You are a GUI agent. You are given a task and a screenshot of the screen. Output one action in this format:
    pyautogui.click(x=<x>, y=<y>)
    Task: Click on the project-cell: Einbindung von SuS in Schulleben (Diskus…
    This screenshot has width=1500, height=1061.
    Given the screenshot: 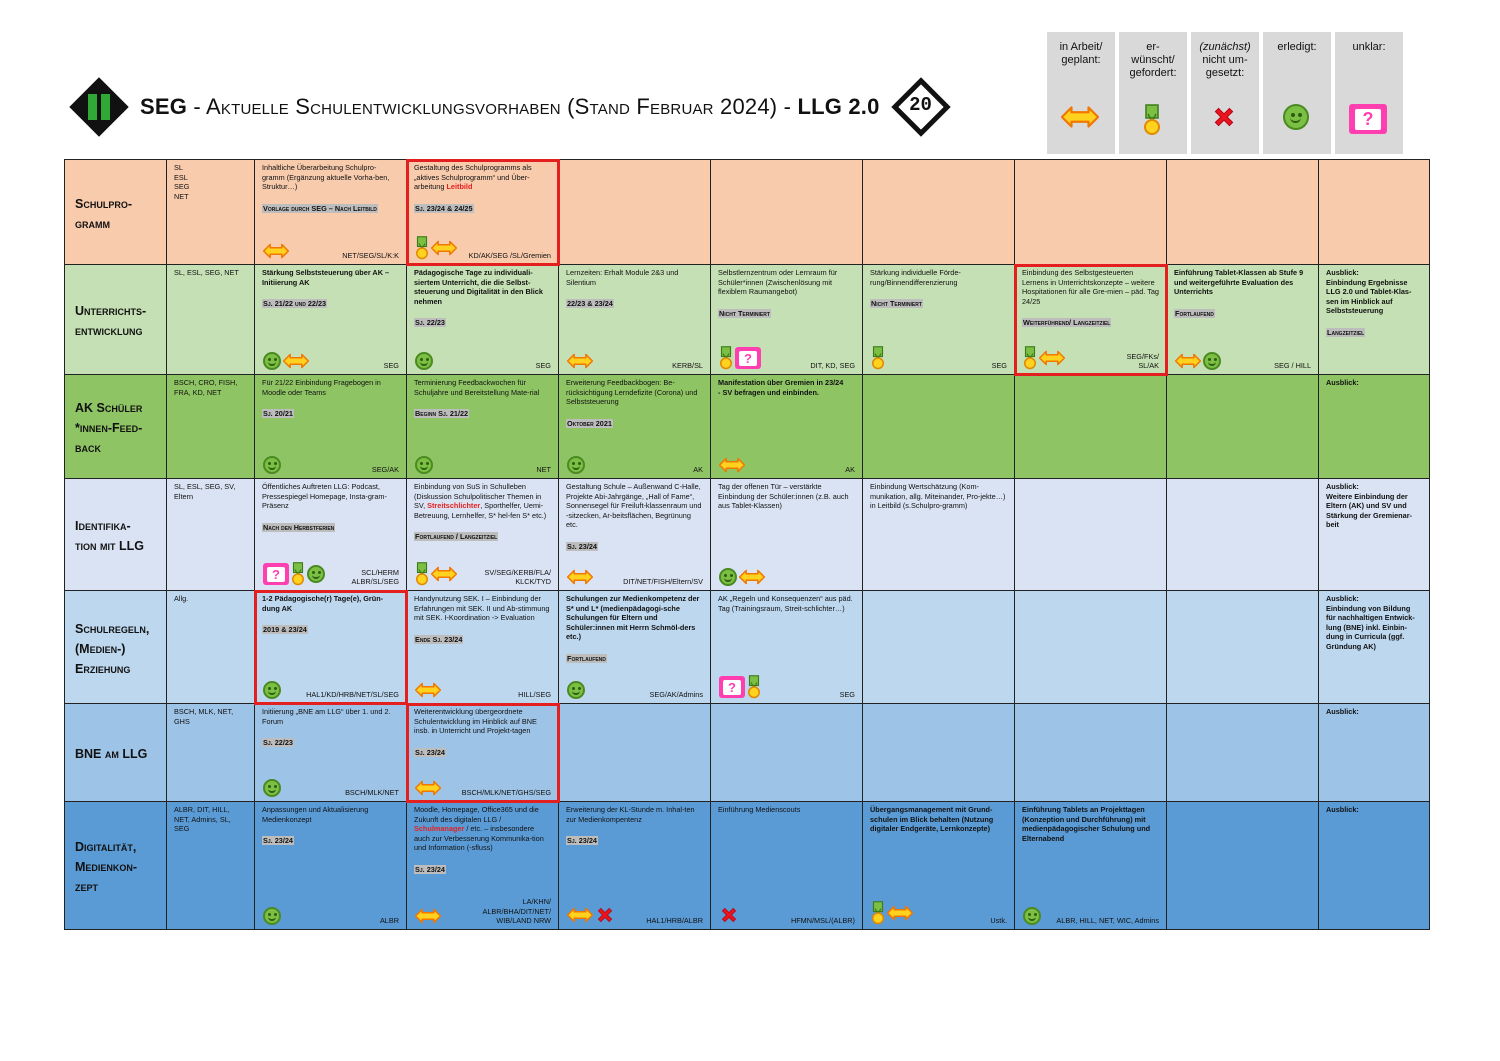 What is the action you would take?
    pyautogui.click(x=482, y=534)
    